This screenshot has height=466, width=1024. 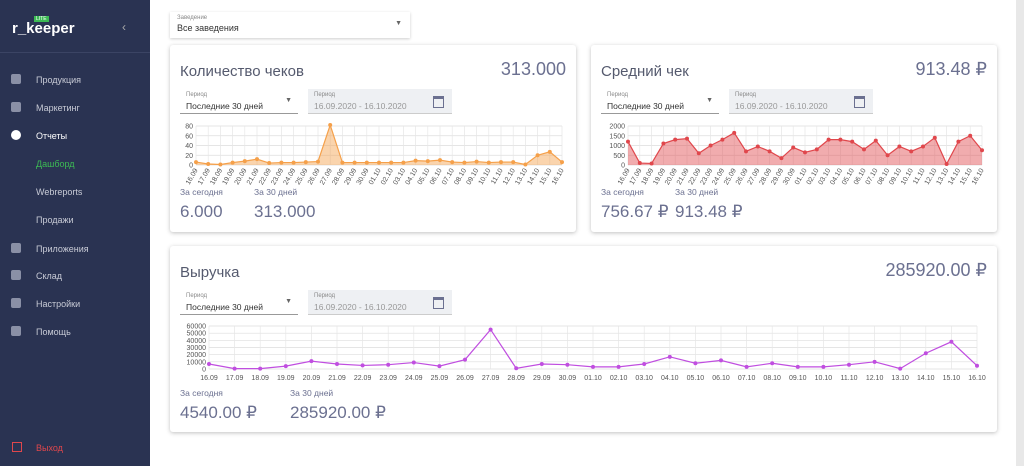 I want to click on logout: Выход, so click(x=49, y=448).